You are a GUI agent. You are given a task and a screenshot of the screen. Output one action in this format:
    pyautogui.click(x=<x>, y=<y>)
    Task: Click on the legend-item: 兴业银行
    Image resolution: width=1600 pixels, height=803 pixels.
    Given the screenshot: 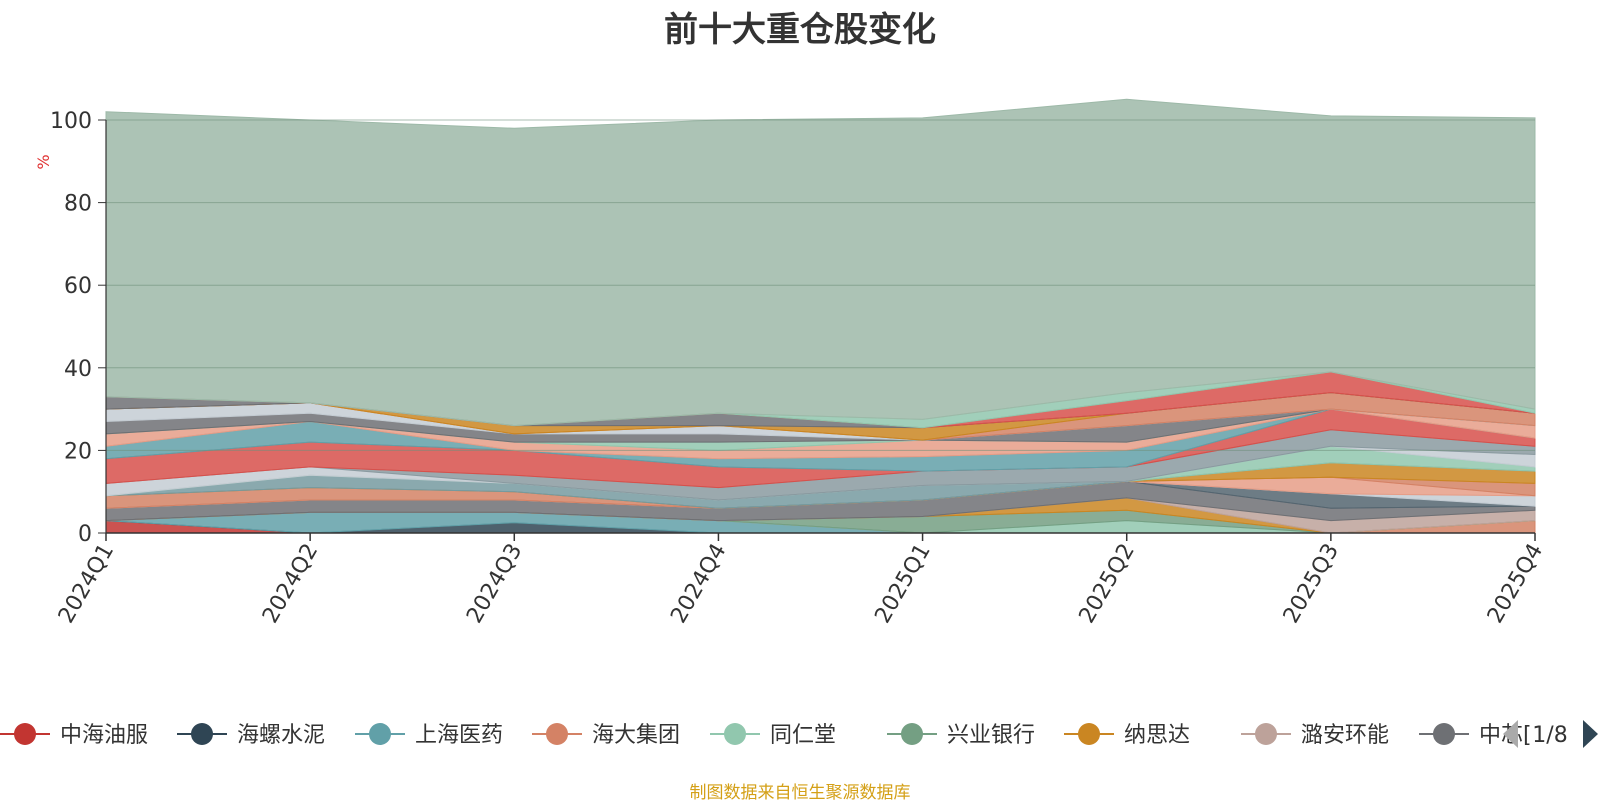 What is the action you would take?
    pyautogui.click(x=961, y=735)
    